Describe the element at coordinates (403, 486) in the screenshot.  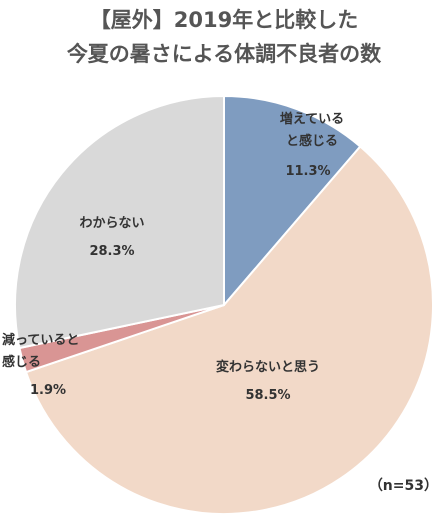
I see `sample-size-note: （n=53）` at that location.